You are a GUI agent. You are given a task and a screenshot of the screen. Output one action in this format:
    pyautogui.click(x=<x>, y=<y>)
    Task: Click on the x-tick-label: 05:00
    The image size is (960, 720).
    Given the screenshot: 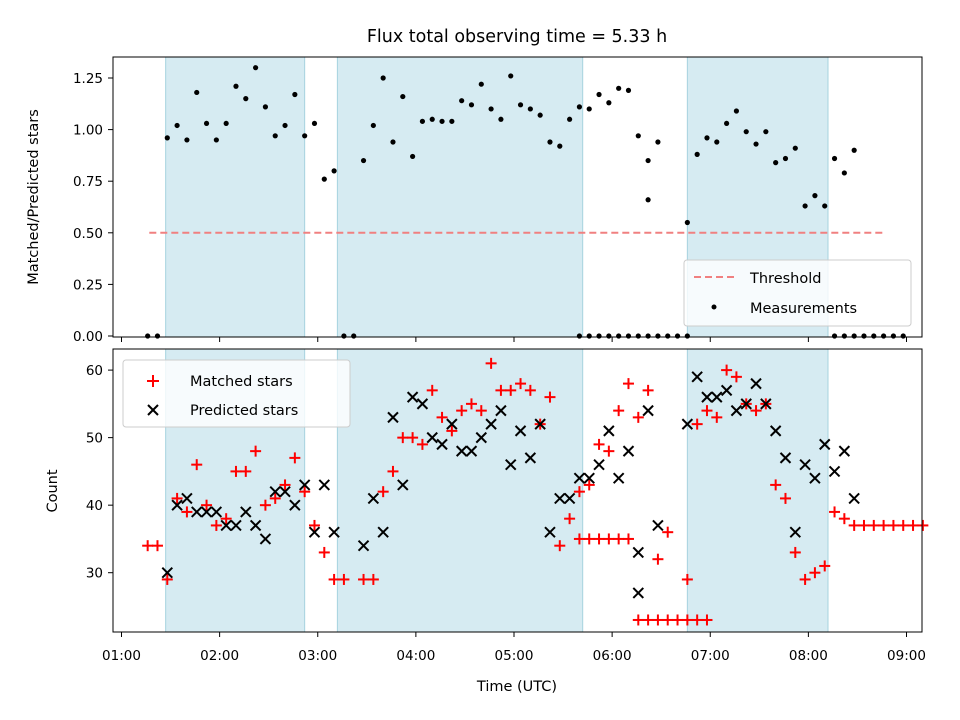 What is the action you would take?
    pyautogui.click(x=514, y=656)
    